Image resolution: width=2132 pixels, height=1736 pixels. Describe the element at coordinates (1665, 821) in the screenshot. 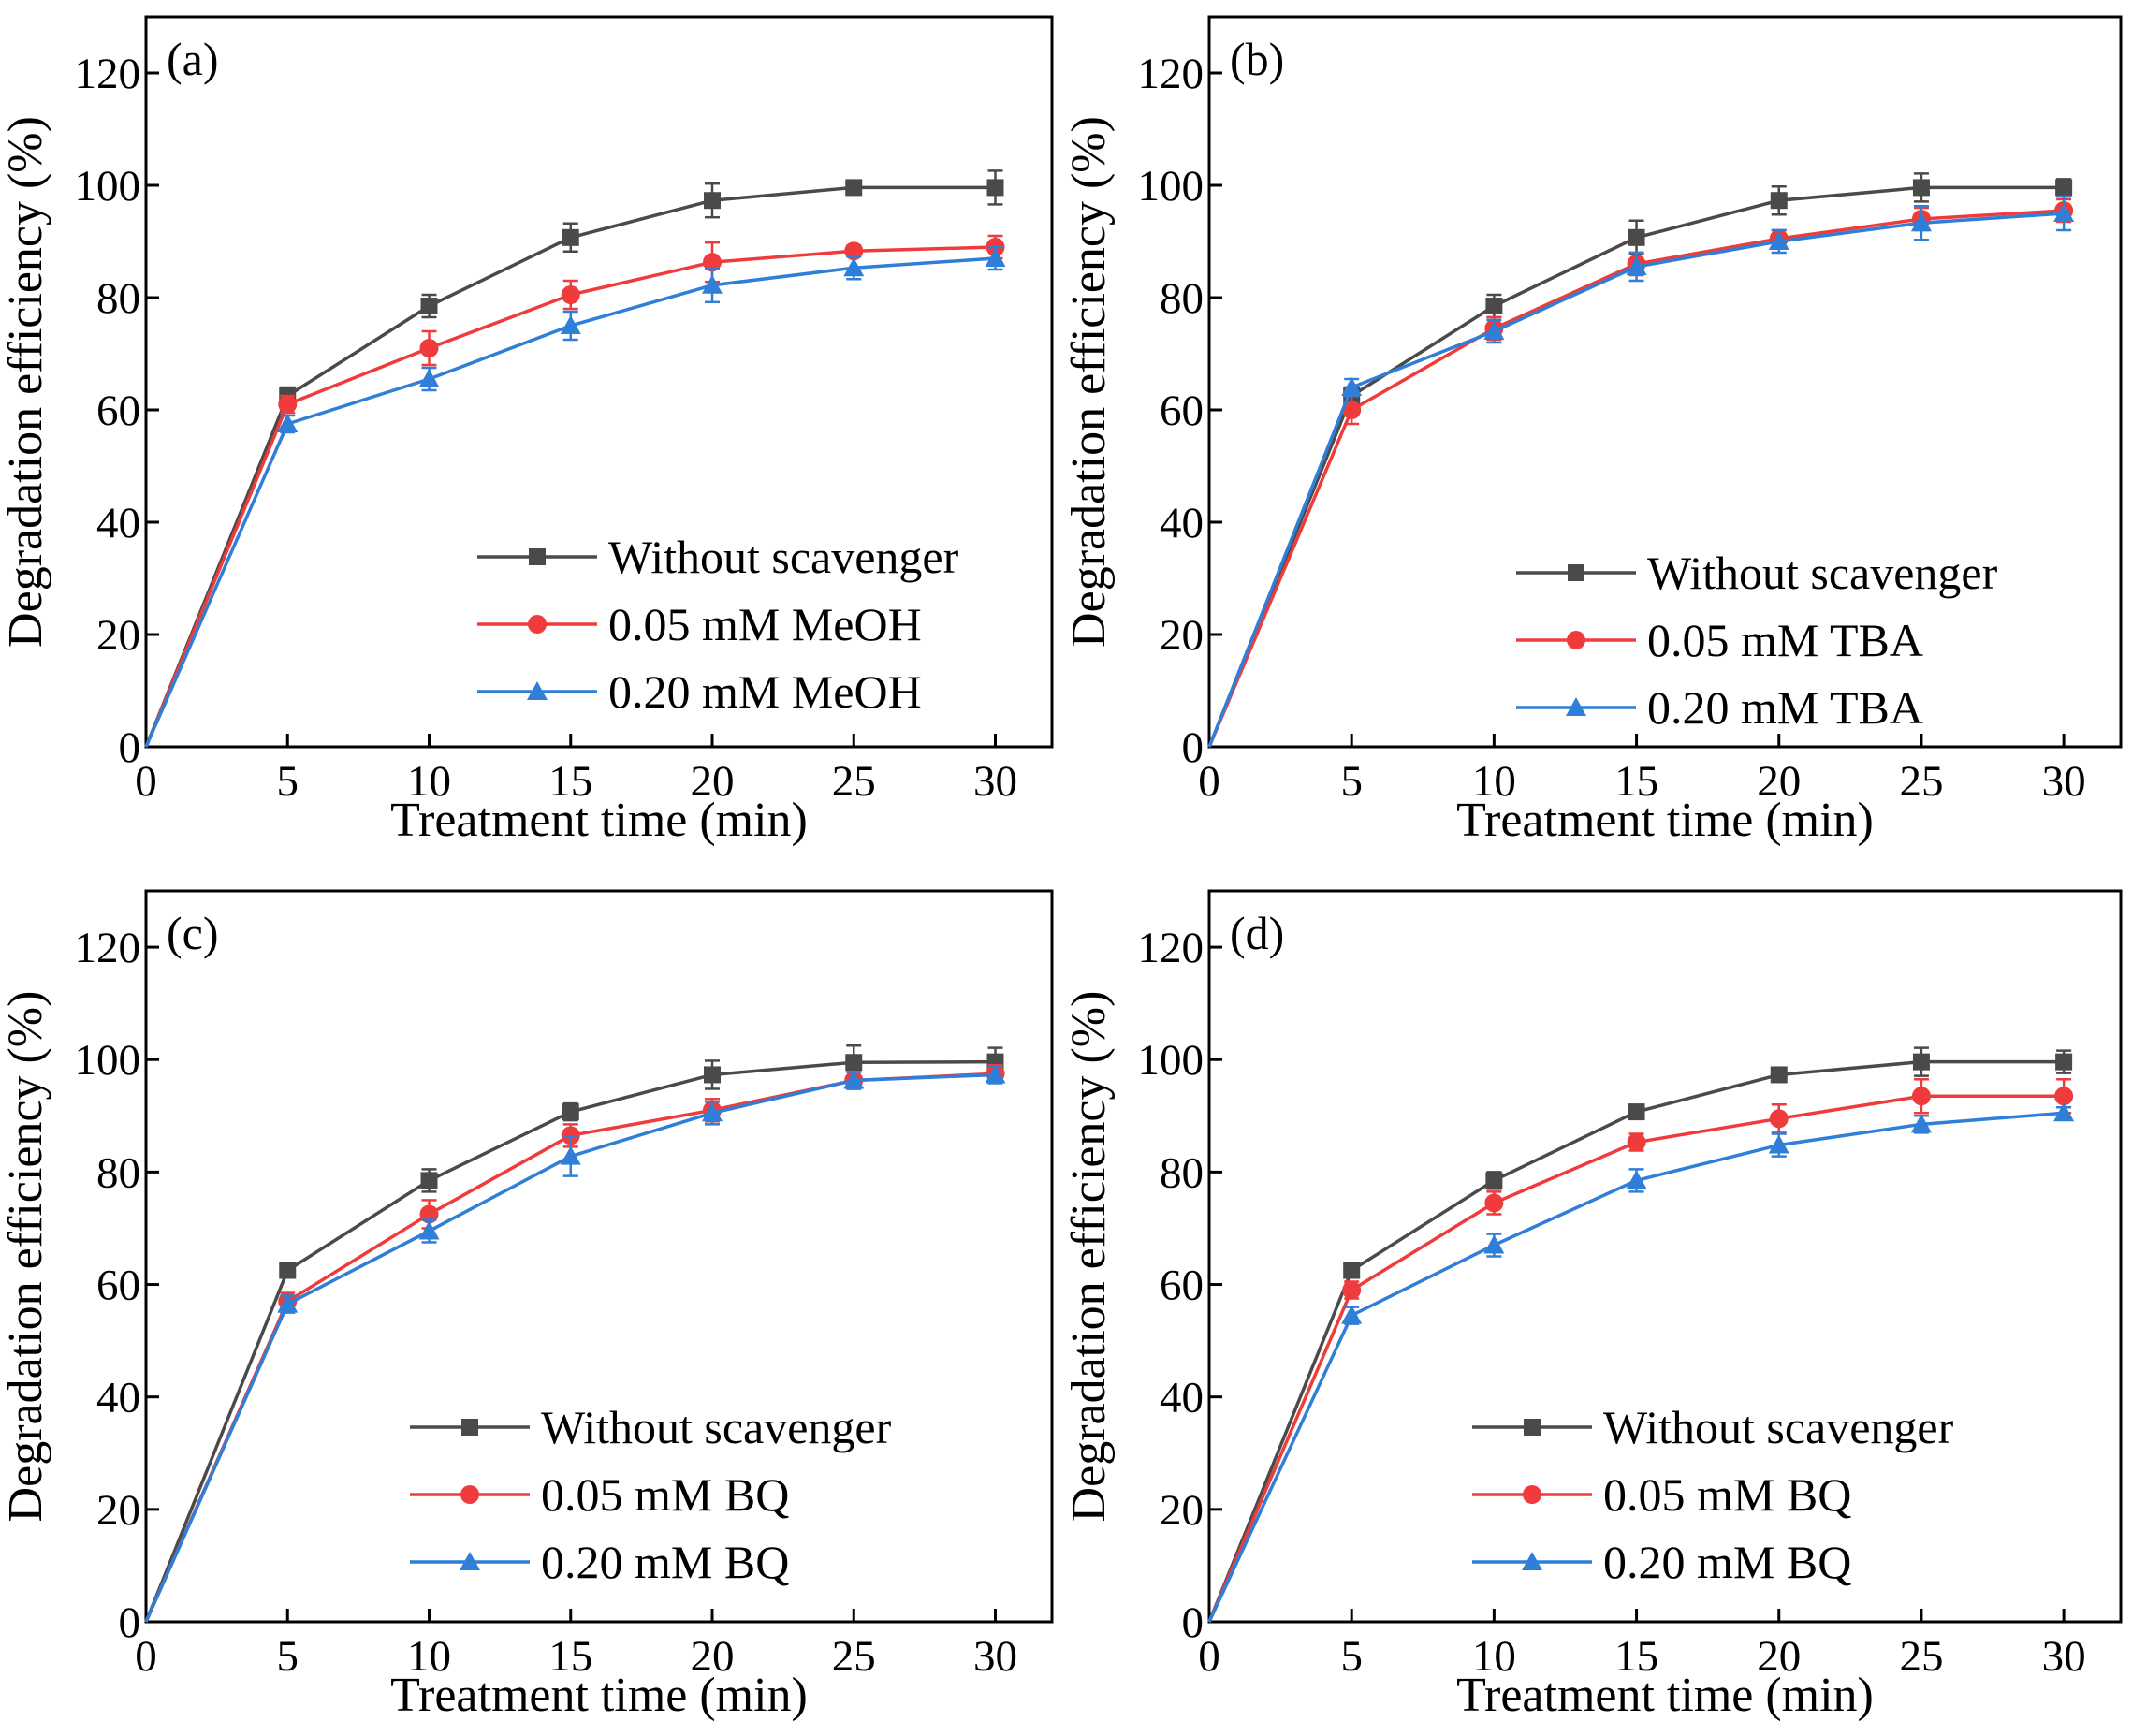

I see `x-axis-title-b: Treatment time (min)` at that location.